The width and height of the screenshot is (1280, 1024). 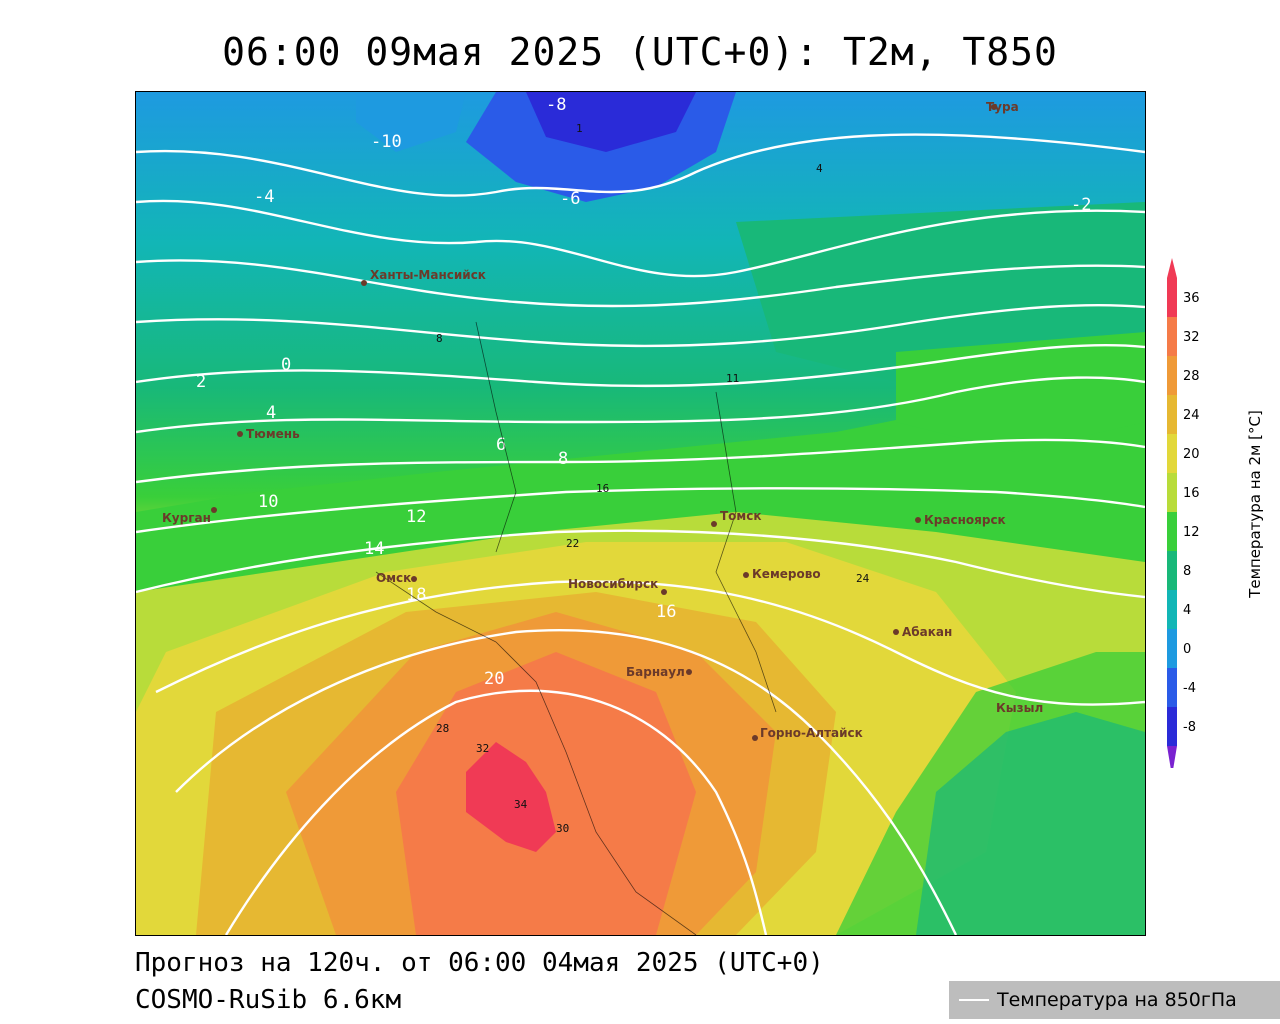 What do you see at coordinates (439, 338) in the screenshot?
I see `temperature-value: 8` at bounding box center [439, 338].